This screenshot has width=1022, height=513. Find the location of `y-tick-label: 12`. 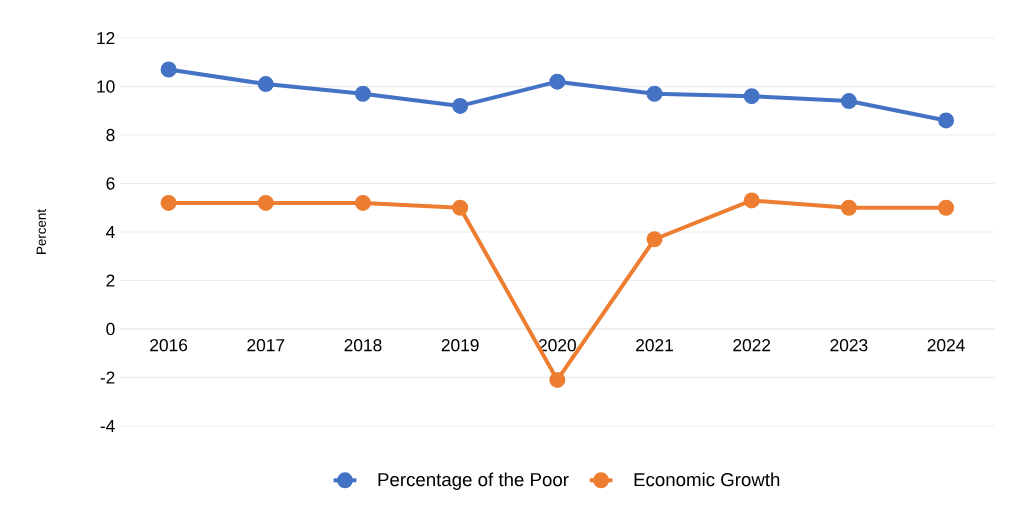

y-tick-label: 12 is located at coordinates (106, 38).